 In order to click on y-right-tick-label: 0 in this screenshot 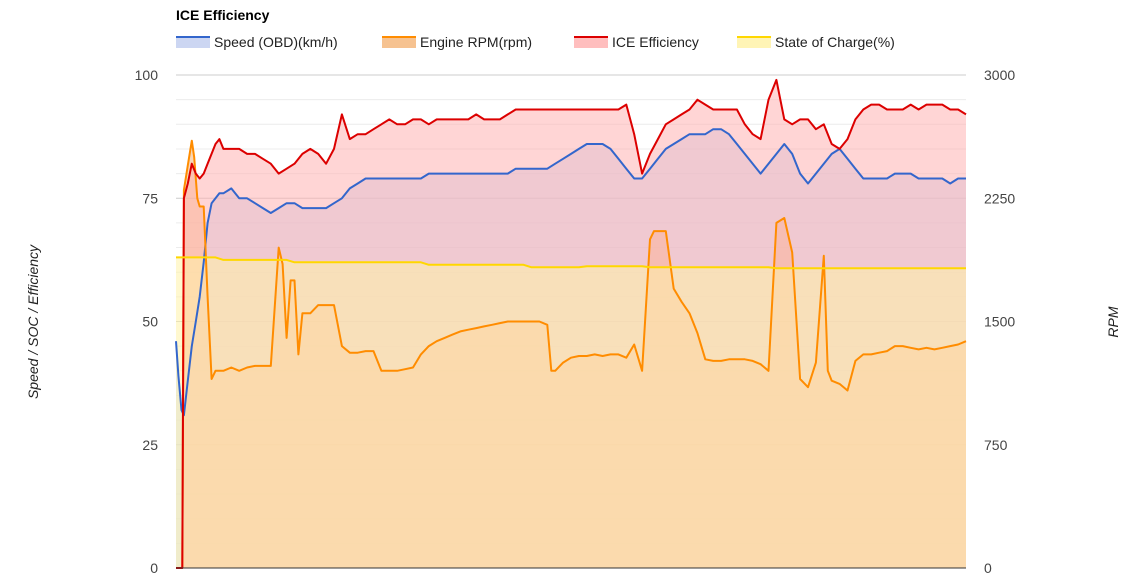, I will do `click(988, 568)`.